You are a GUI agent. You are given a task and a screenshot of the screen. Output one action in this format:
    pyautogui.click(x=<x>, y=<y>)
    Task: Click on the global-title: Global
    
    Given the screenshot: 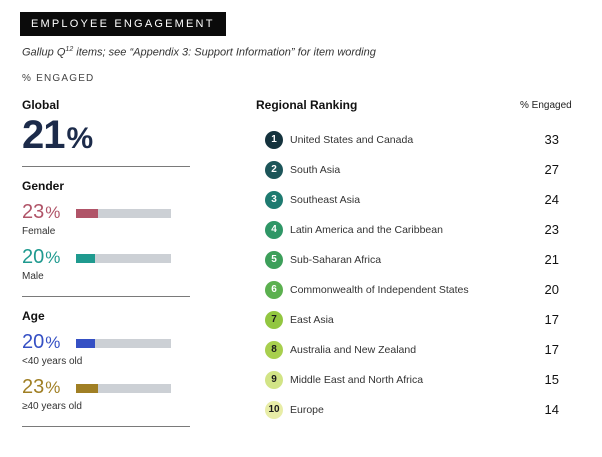 What is the action you would take?
    pyautogui.click(x=41, y=105)
    